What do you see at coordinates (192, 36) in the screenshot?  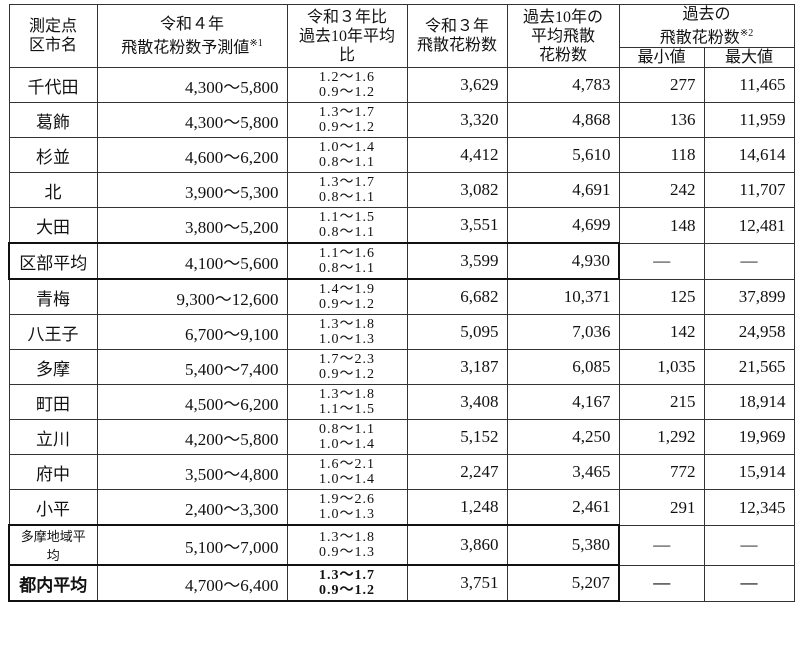 I see `header-cell: 令和４年 飛散花粉数予測値※1` at bounding box center [192, 36].